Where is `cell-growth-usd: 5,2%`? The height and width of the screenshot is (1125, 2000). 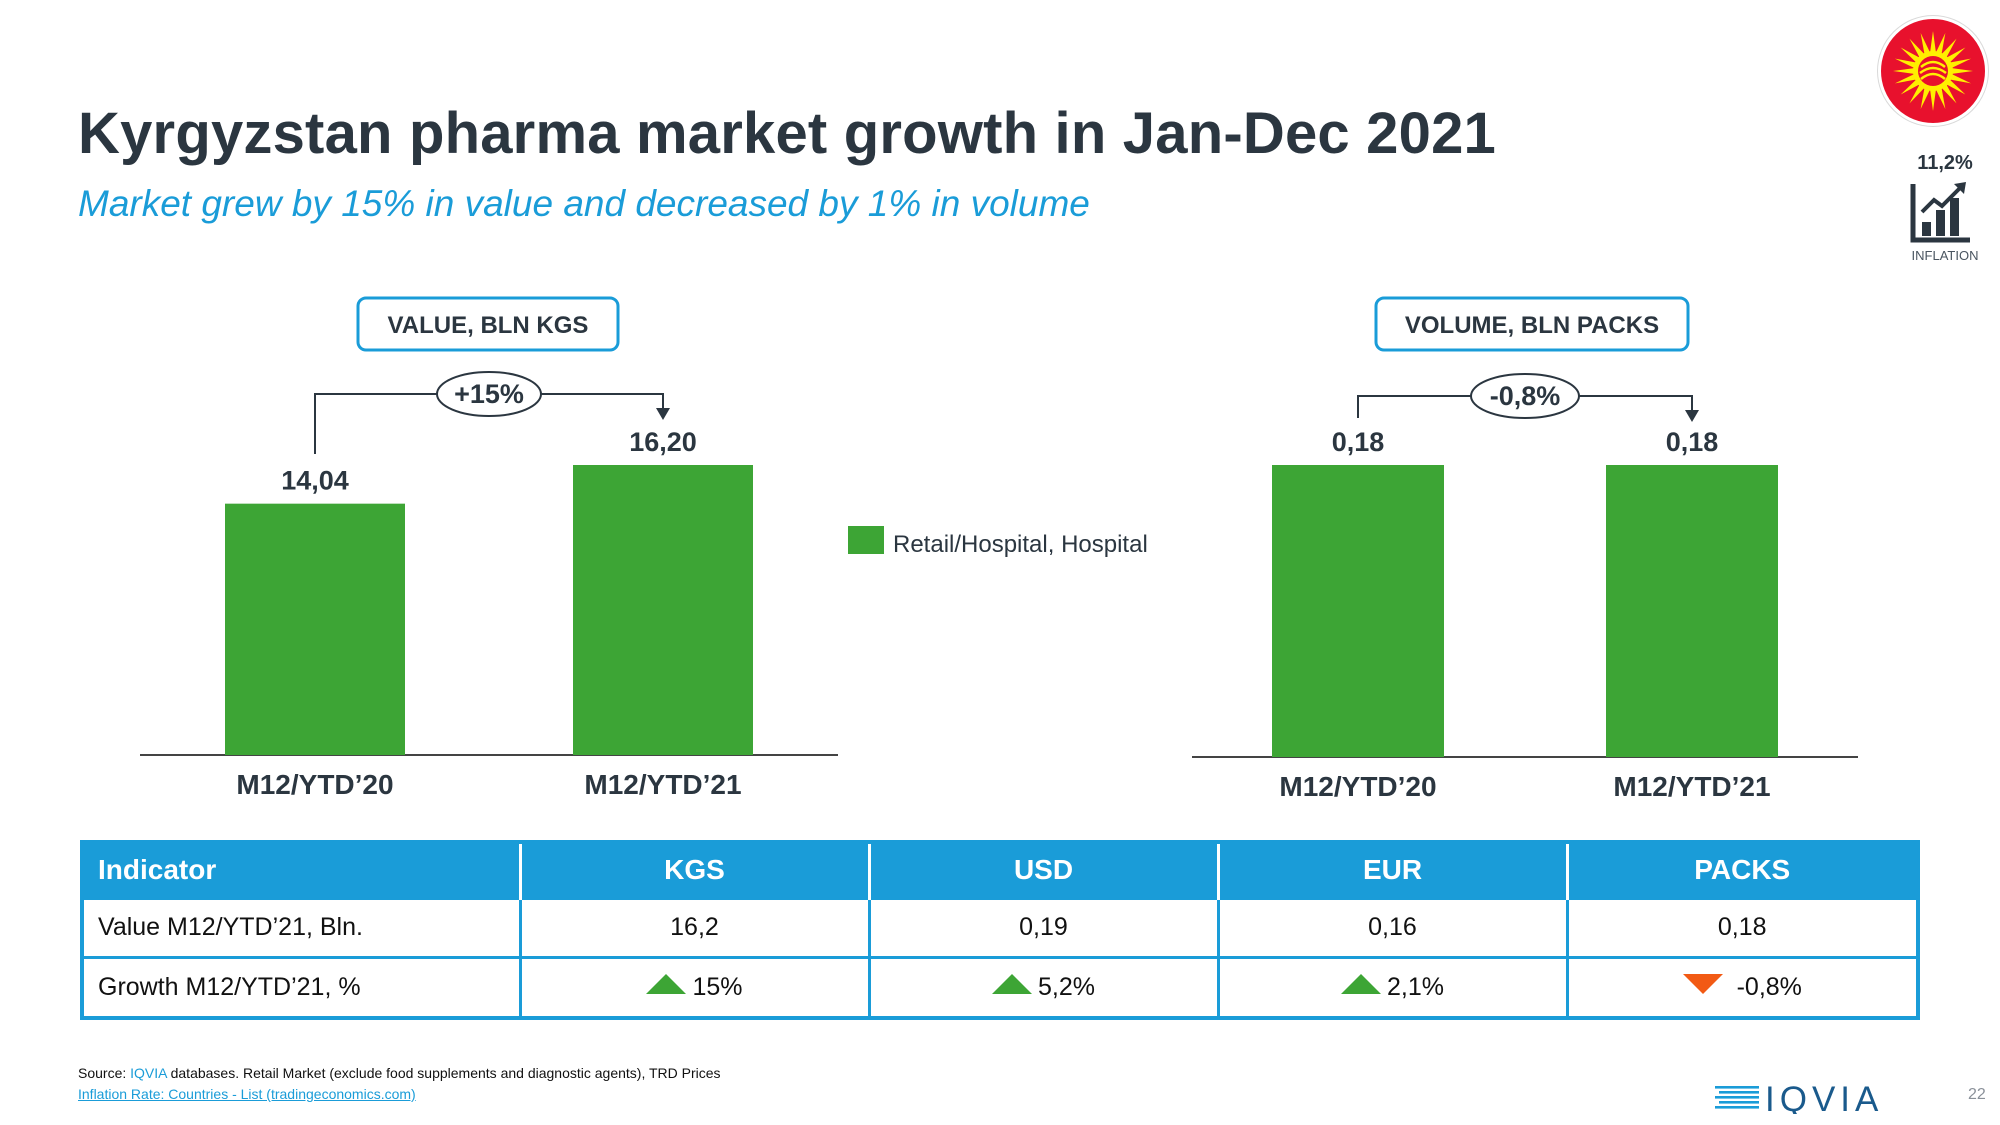 cell-growth-usd: 5,2% is located at coordinates (1044, 985).